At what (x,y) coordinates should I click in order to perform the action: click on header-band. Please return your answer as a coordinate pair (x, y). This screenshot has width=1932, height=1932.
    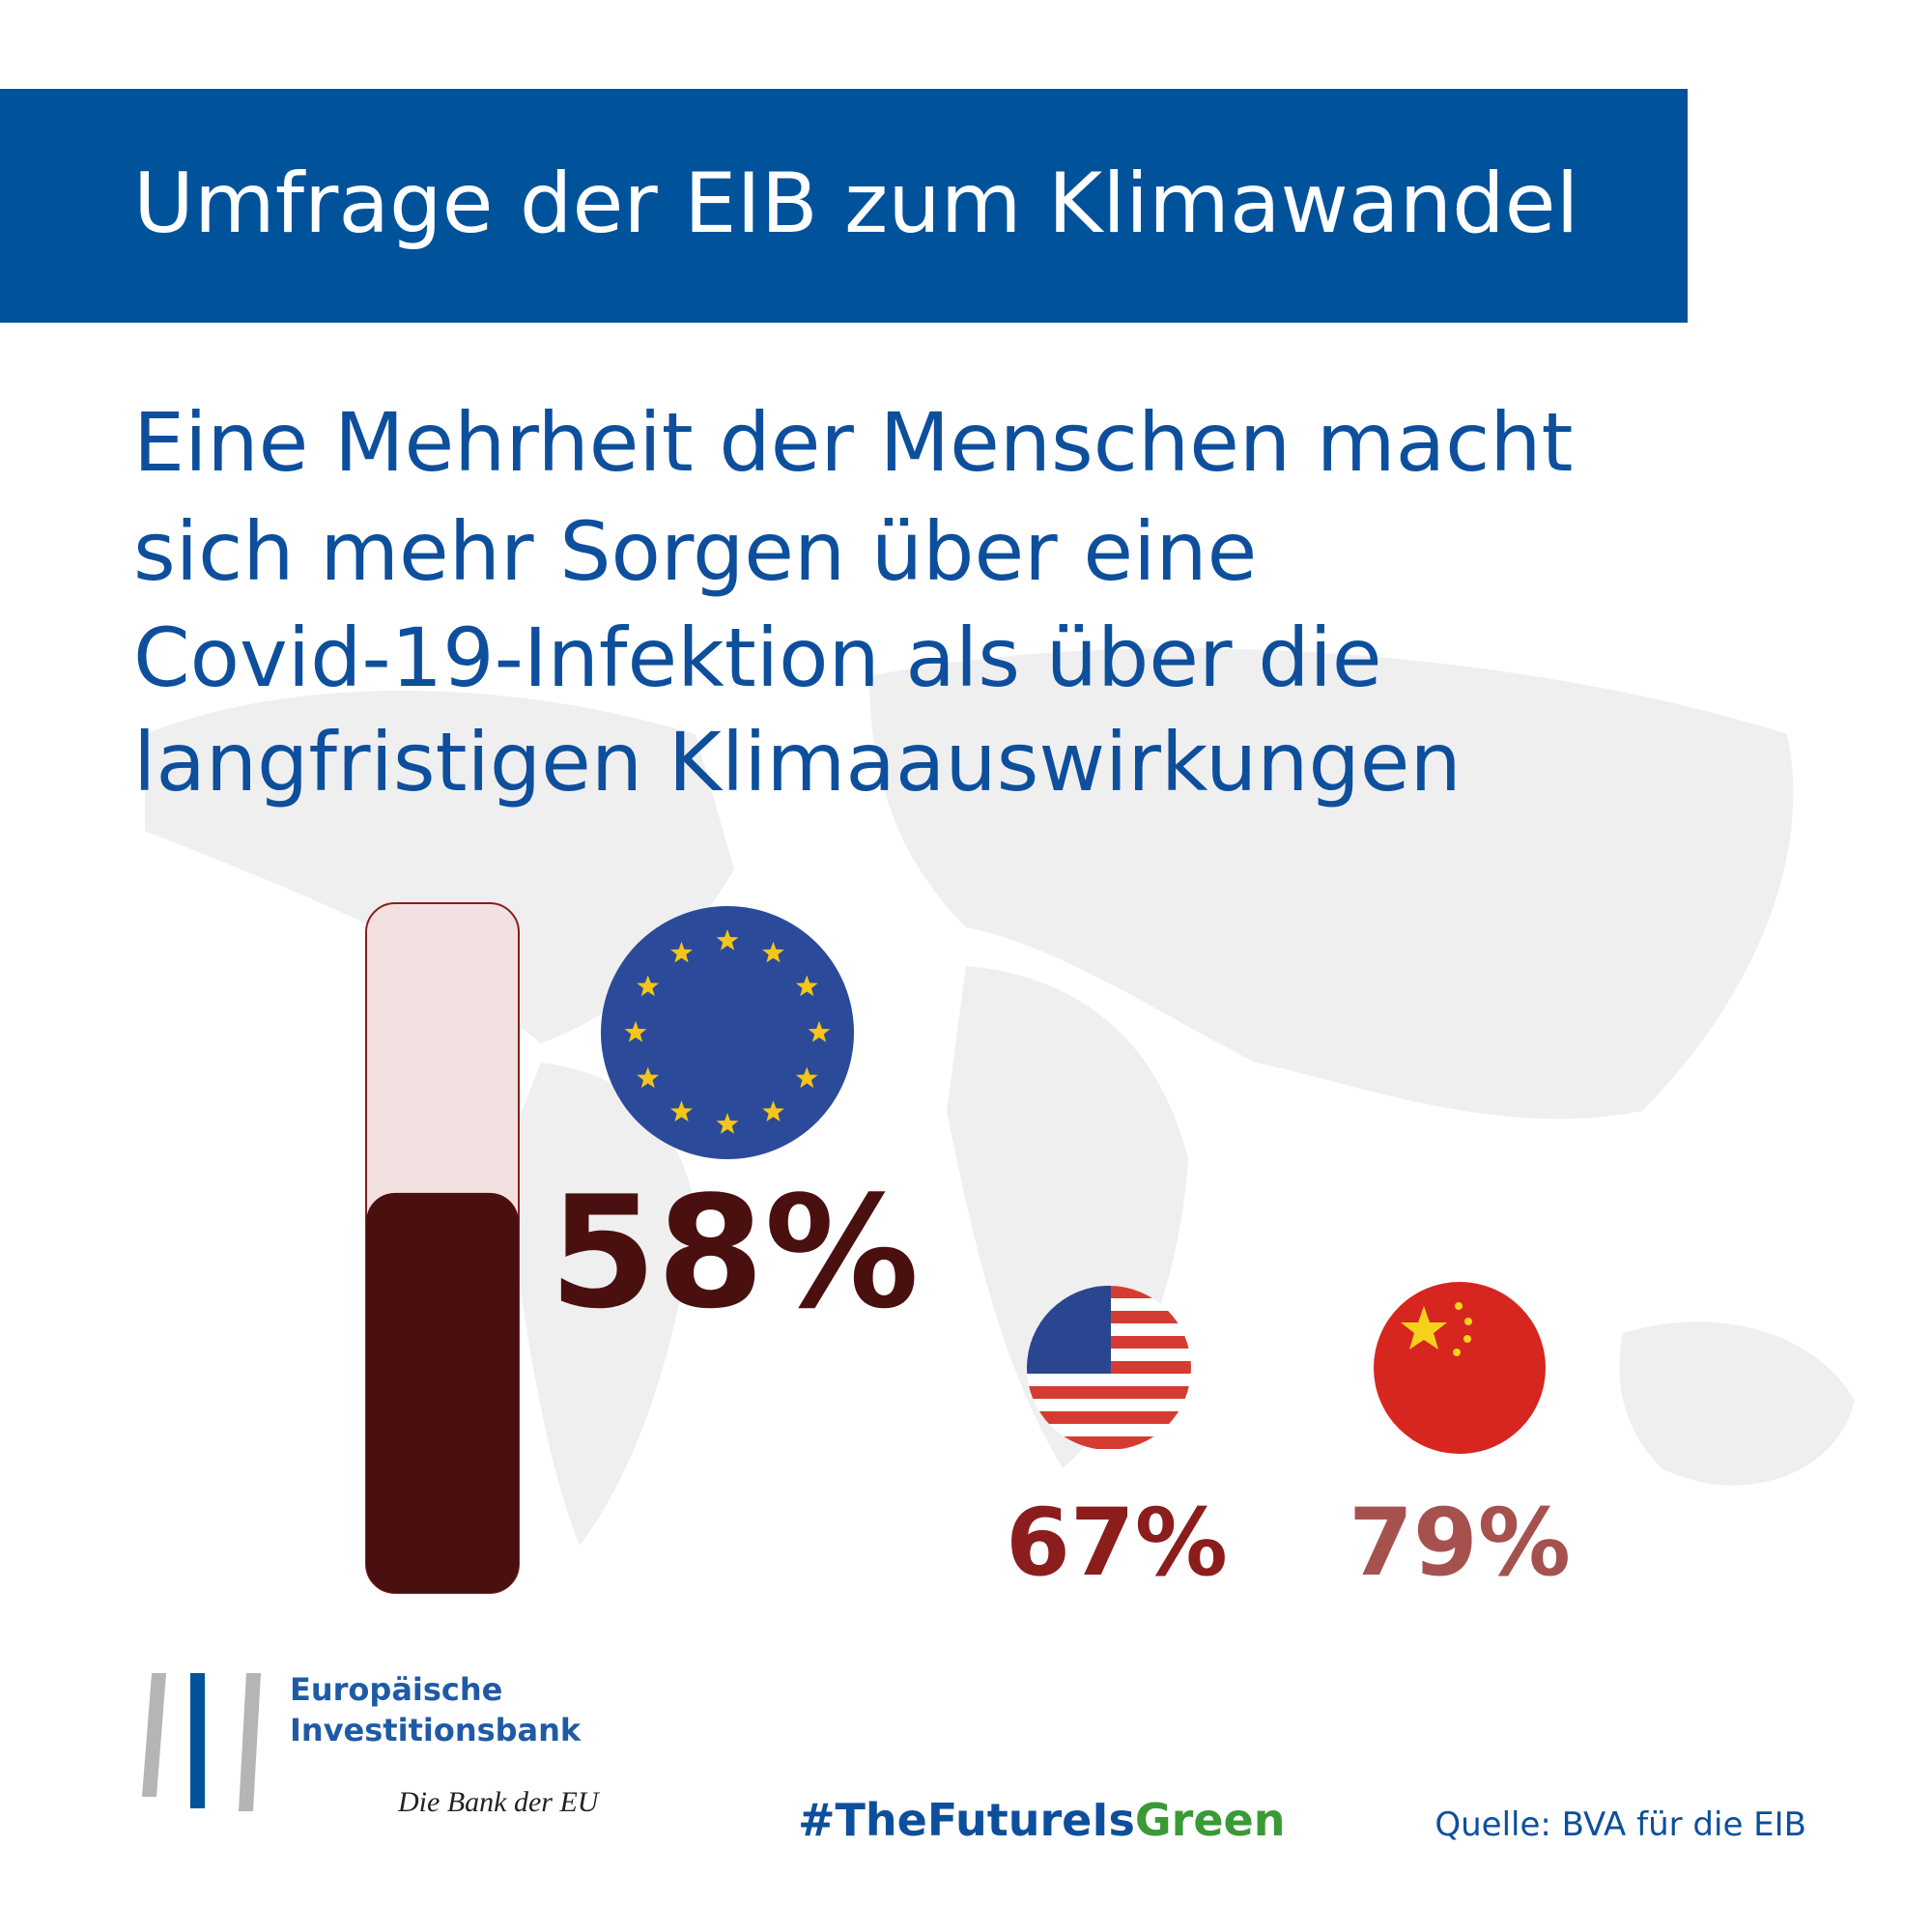
    Looking at the image, I should click on (844, 206).